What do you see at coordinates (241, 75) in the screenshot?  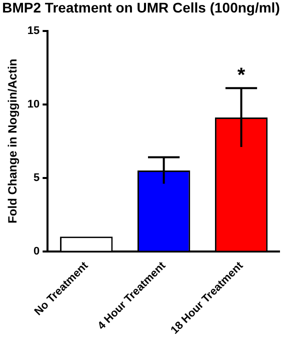 I see `annotation: *` at bounding box center [241, 75].